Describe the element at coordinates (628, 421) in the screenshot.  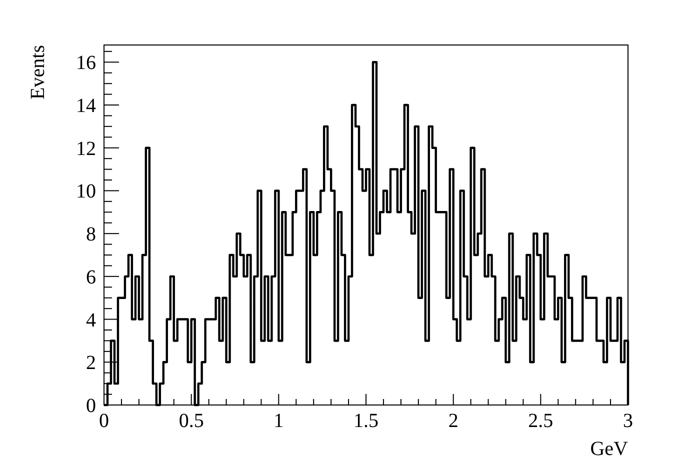
I see `x-tick-label: 3` at that location.